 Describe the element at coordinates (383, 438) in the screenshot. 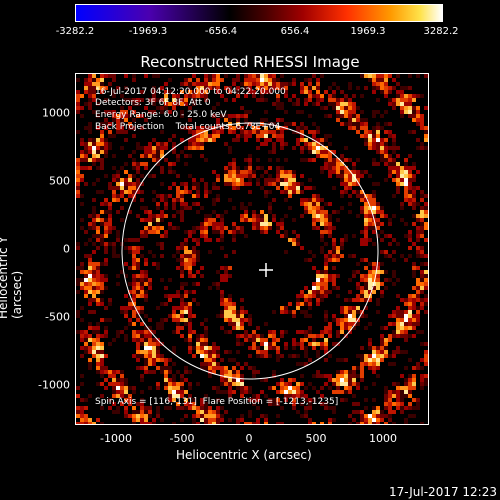

I see `x-tick-1000: 1000` at that location.